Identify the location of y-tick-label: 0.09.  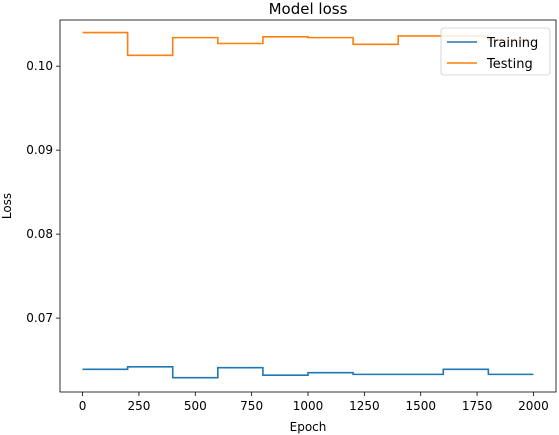
(39, 150).